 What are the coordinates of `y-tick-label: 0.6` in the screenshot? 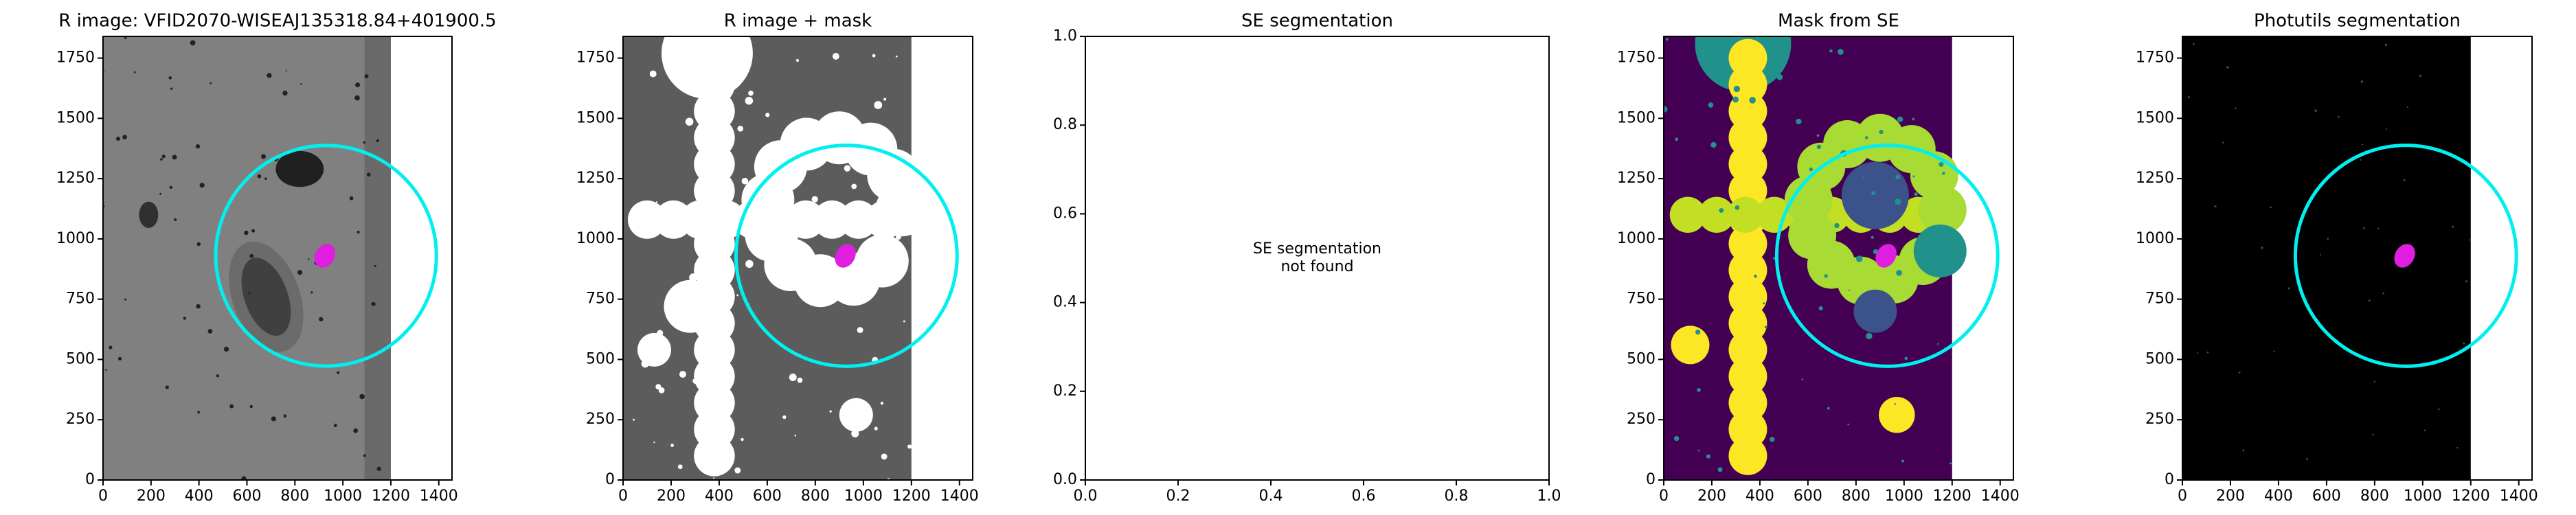 It's located at (1065, 214).